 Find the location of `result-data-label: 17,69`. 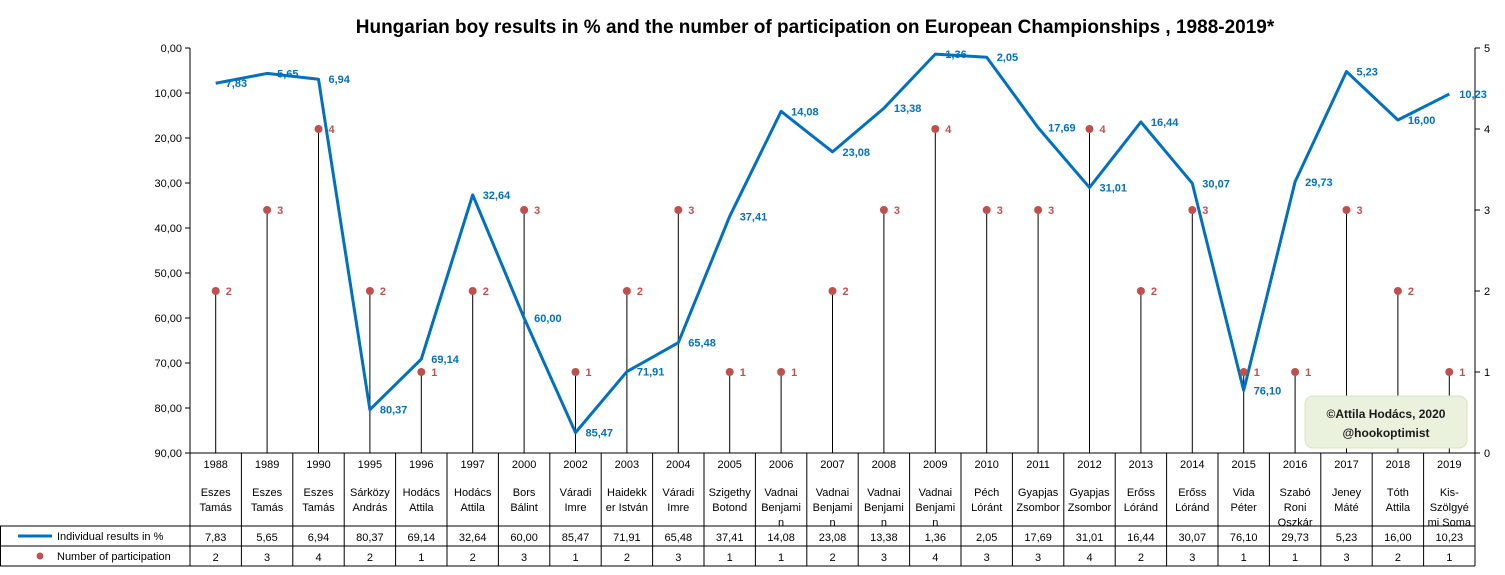

result-data-label: 17,69 is located at coordinates (1062, 129).